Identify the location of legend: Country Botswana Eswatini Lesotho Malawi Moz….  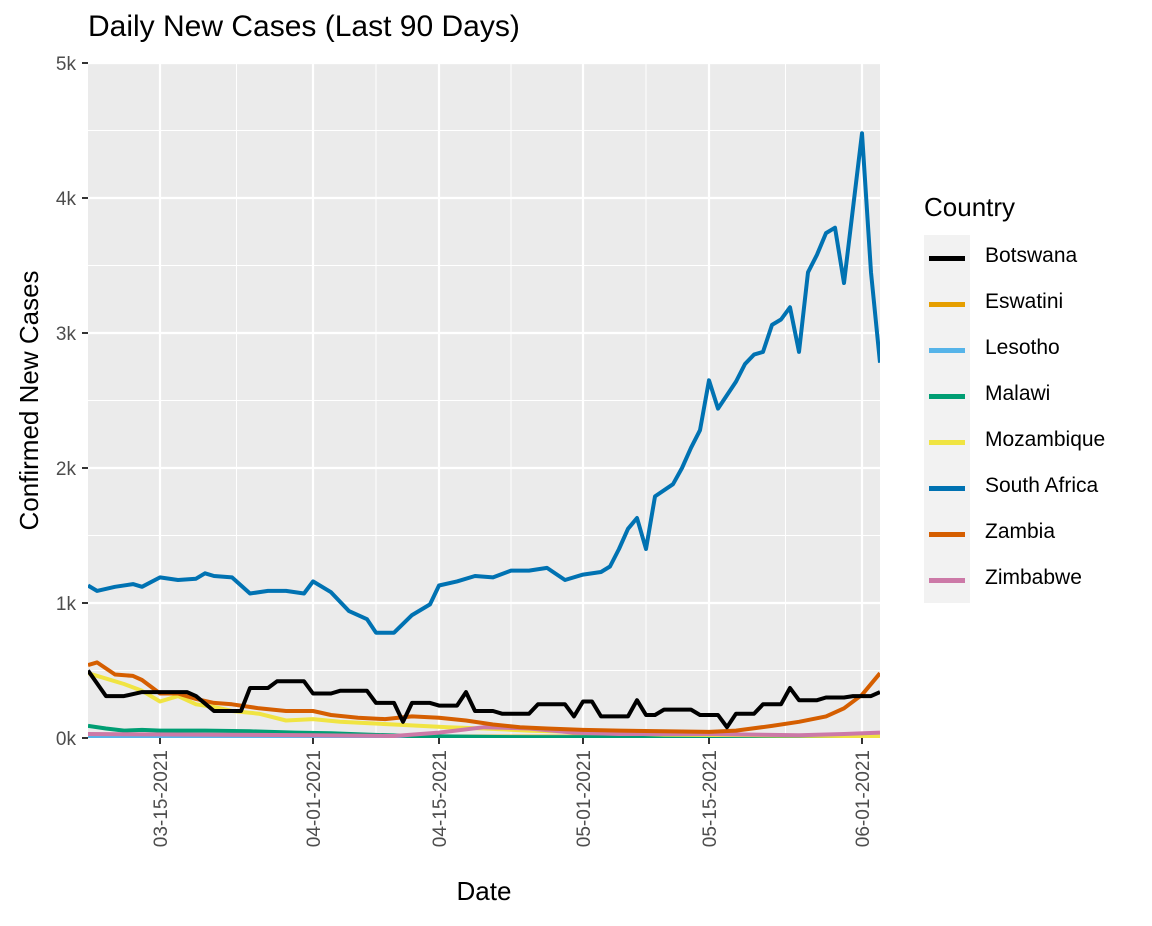
(1014, 397).